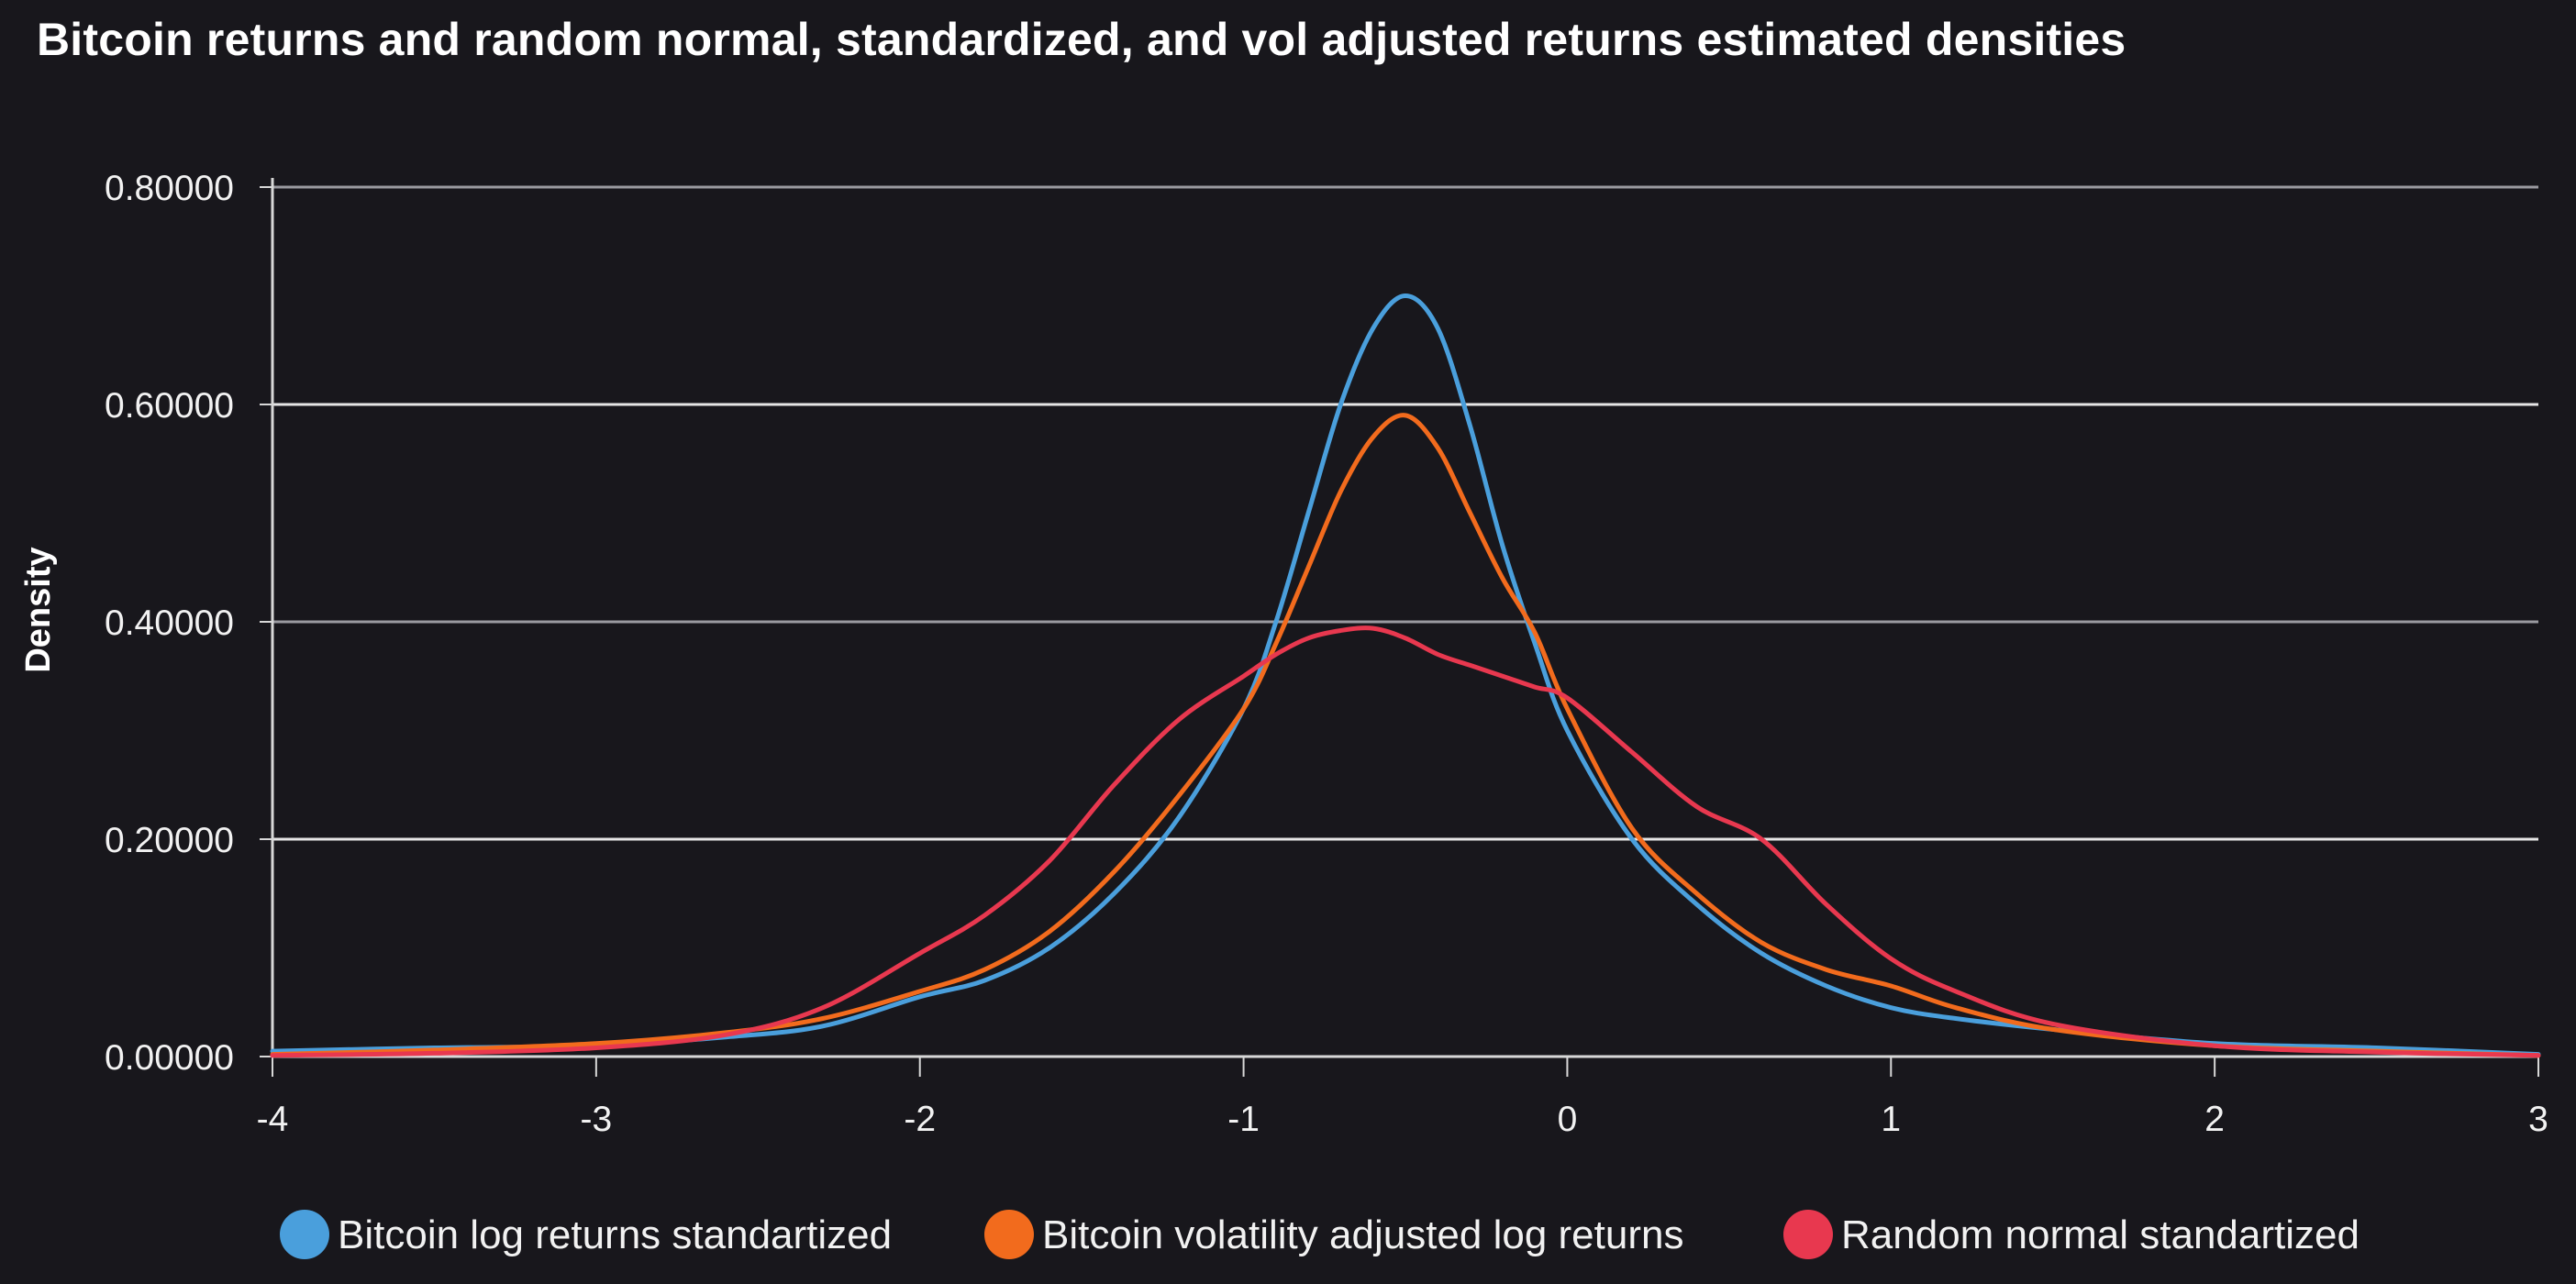 Image resolution: width=2576 pixels, height=1284 pixels. Describe the element at coordinates (2100, 1234) in the screenshot. I see `legend-label: Random normal standartized` at that location.